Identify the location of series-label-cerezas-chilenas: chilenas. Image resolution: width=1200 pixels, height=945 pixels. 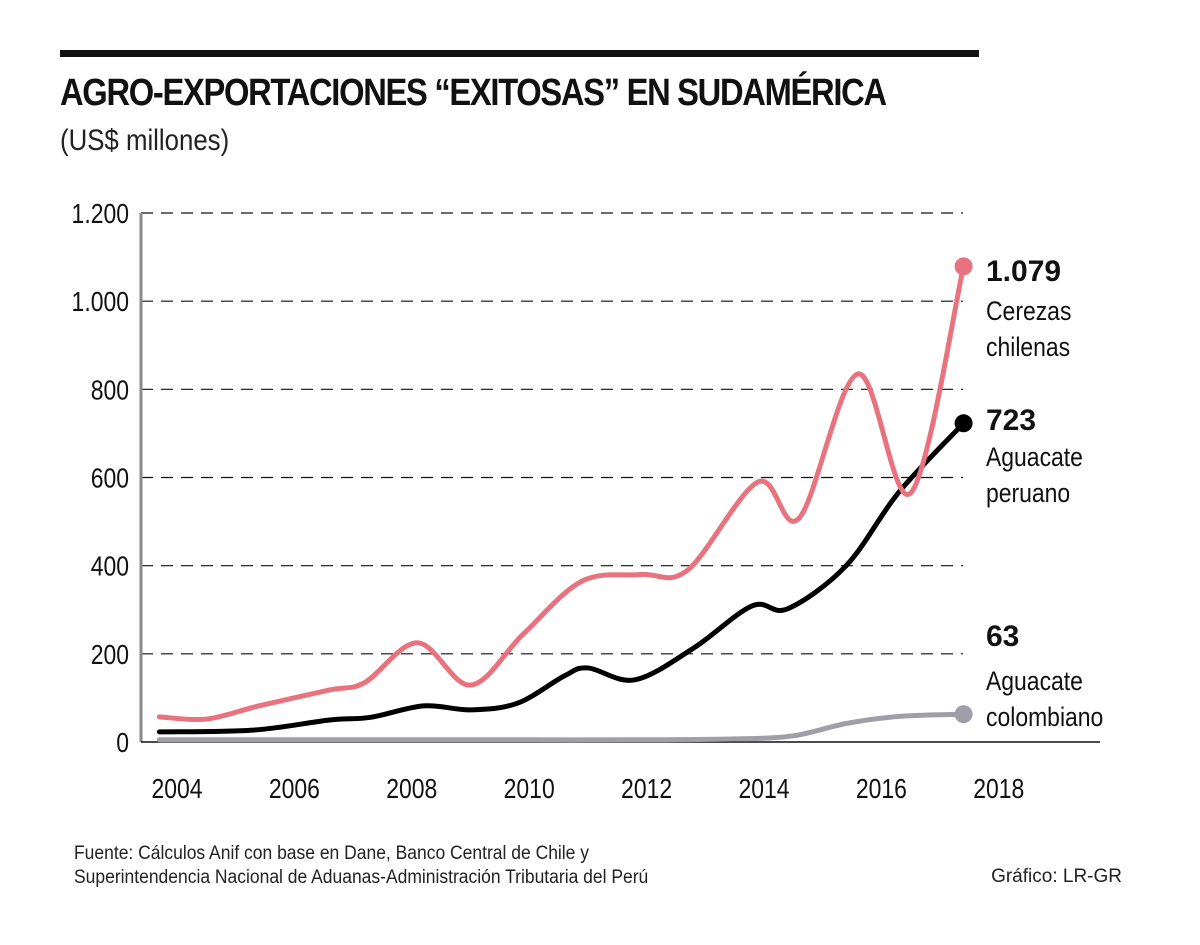
(1028, 347).